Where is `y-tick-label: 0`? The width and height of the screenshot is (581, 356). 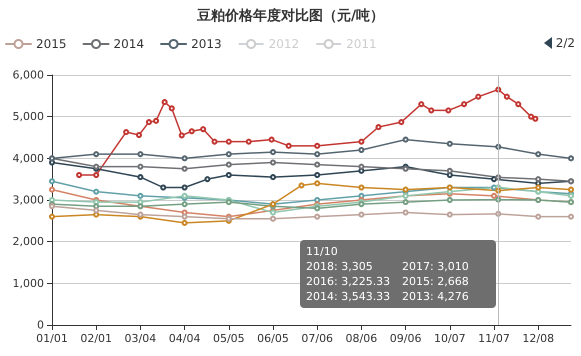 y-tick-label: 0 is located at coordinates (40, 325).